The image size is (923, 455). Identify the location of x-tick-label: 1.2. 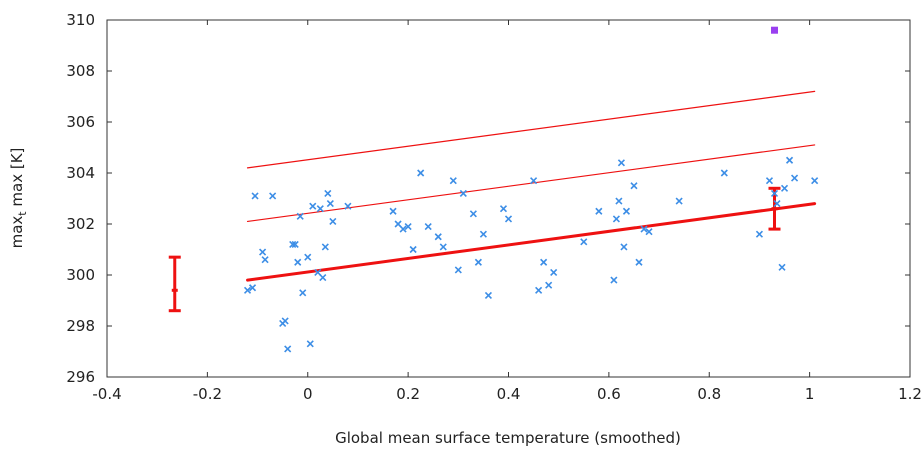
(910, 394).